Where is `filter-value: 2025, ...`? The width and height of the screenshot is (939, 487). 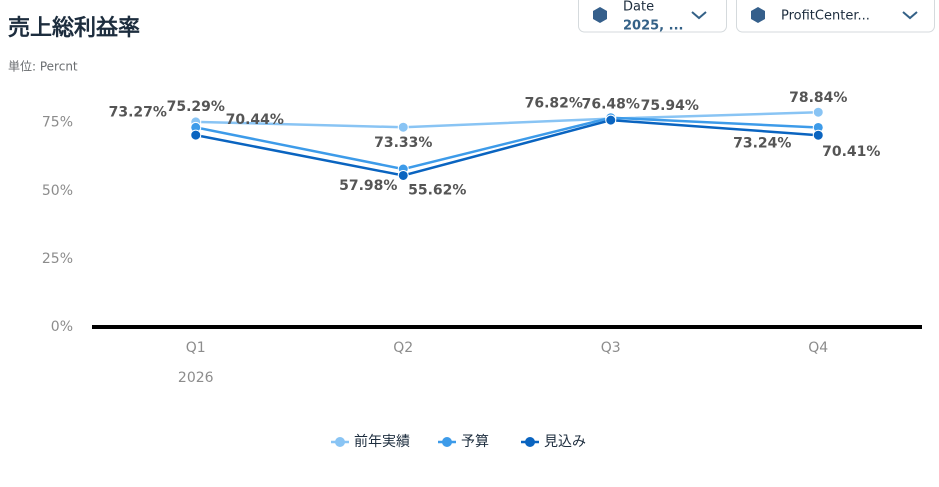 filter-value: 2025, ... is located at coordinates (653, 26).